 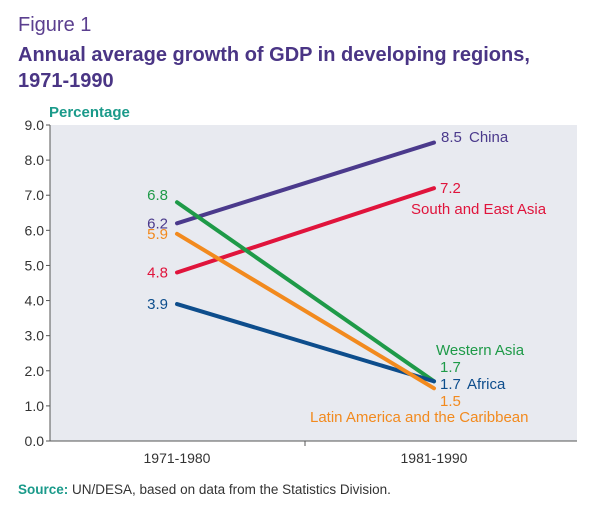 I want to click on series-name-label: South and East Asia, so click(x=479, y=209).